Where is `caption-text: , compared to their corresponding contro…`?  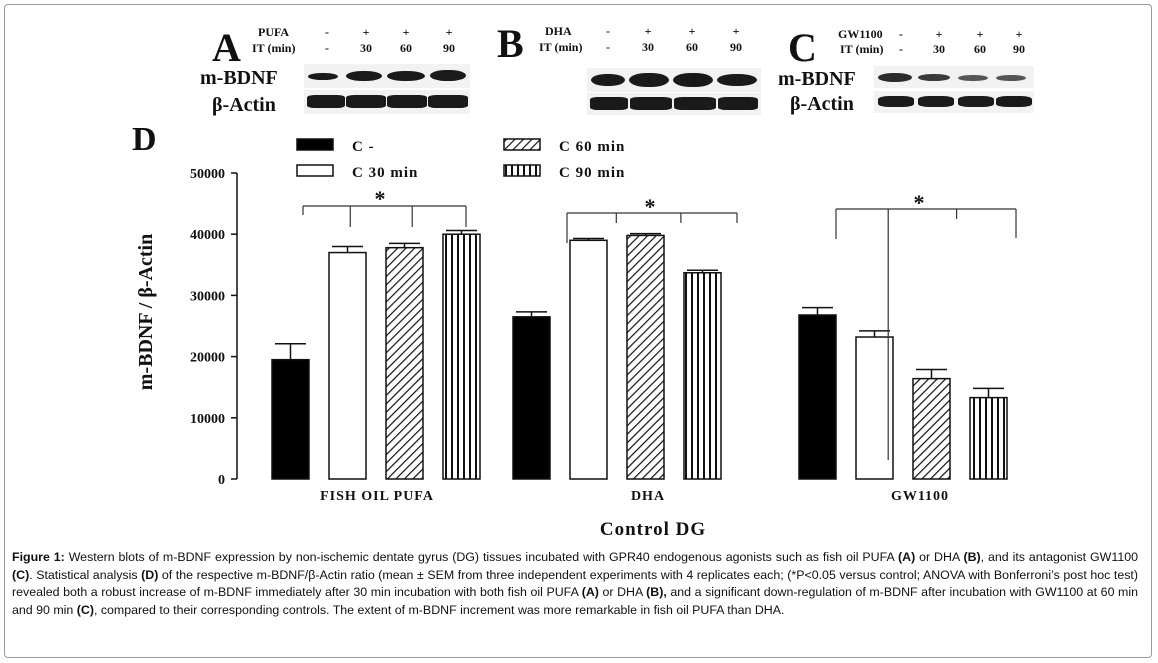 caption-text: , compared to their corresponding contro… is located at coordinates (439, 609).